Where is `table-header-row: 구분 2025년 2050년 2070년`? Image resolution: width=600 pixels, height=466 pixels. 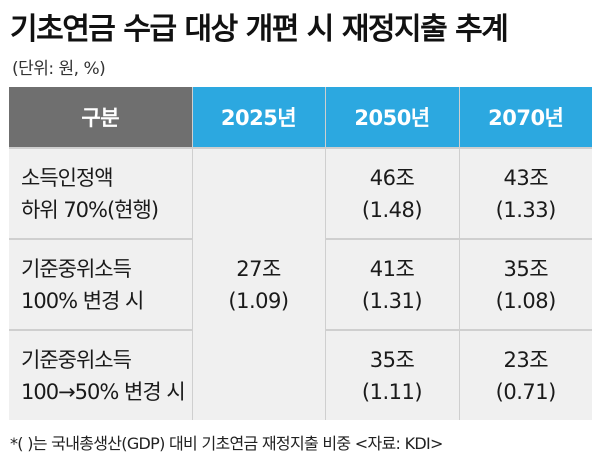 table-header-row: 구분 2025년 2050년 2070년 is located at coordinates (300, 117).